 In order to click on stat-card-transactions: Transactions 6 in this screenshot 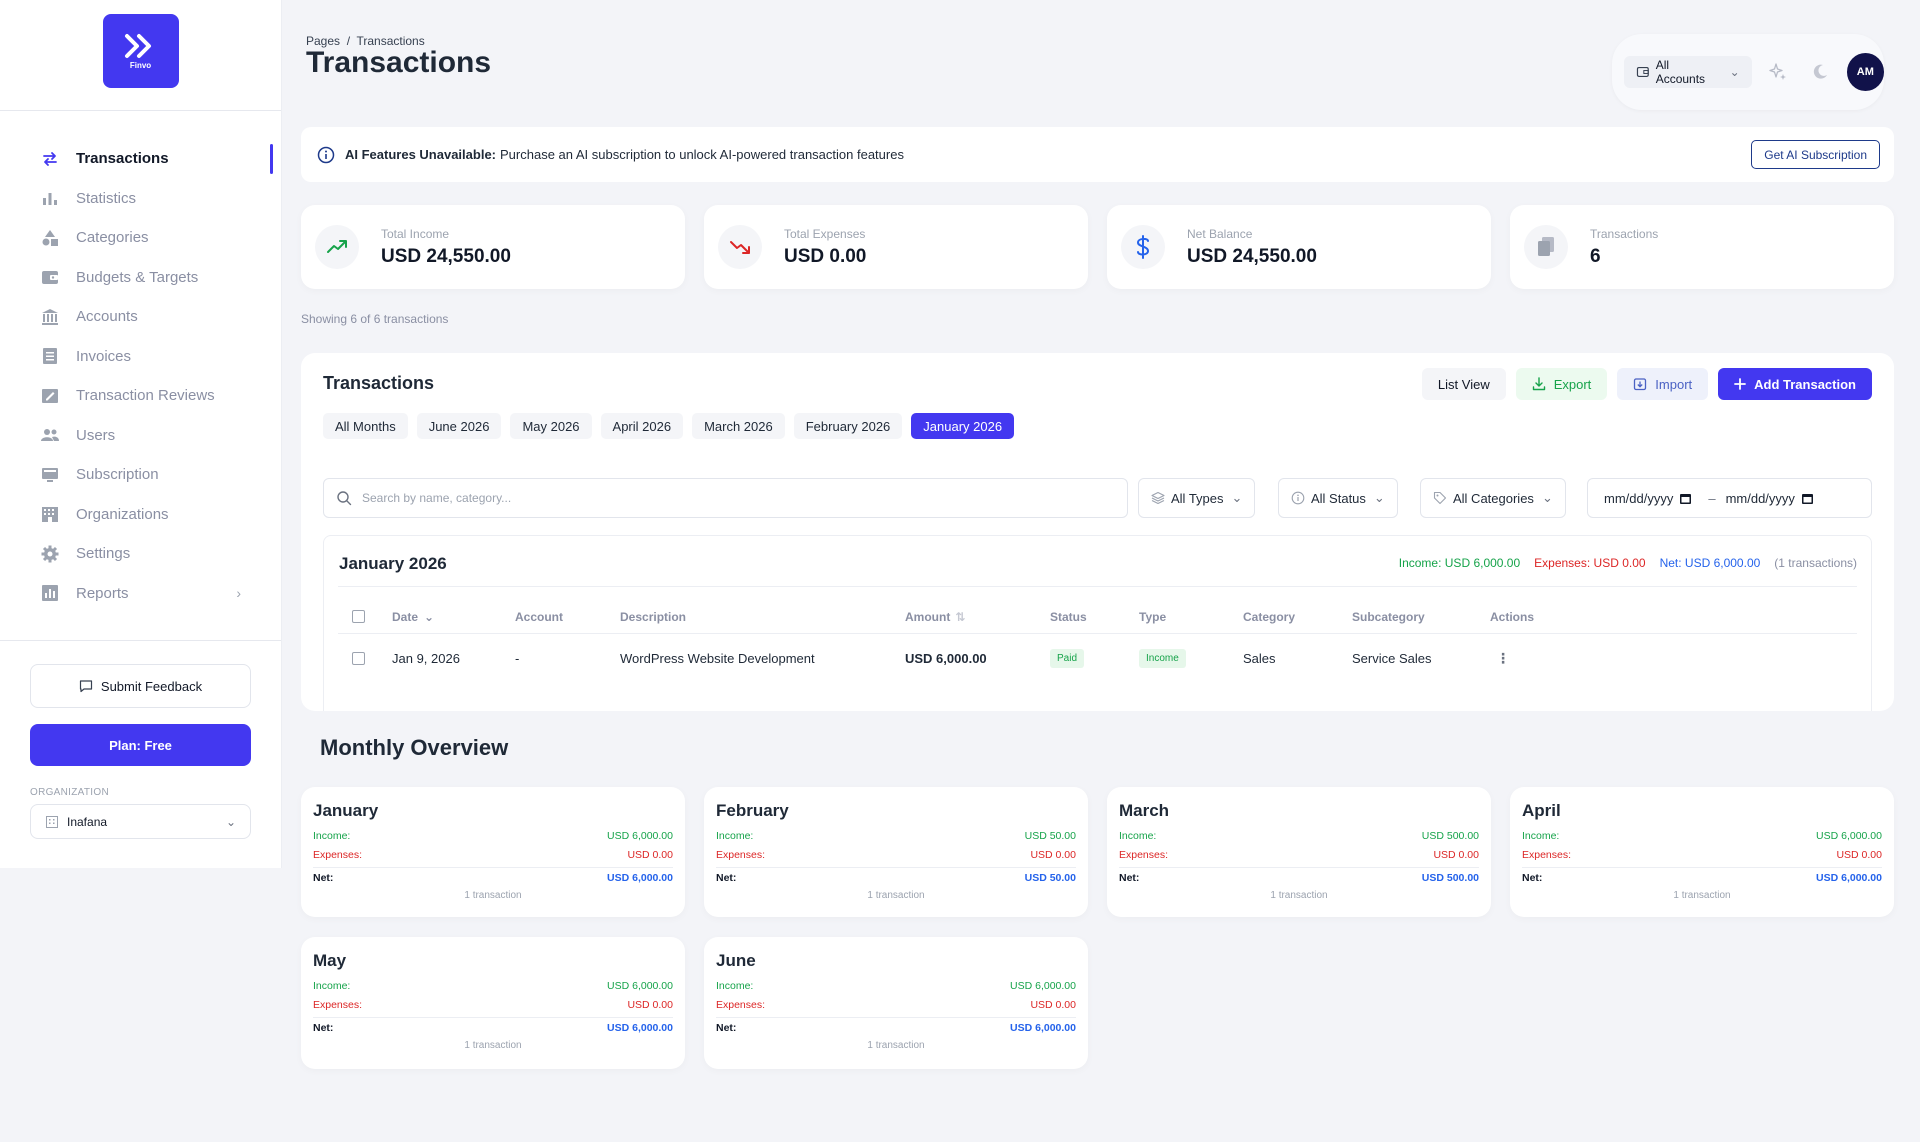, I will do `click(1702, 247)`.